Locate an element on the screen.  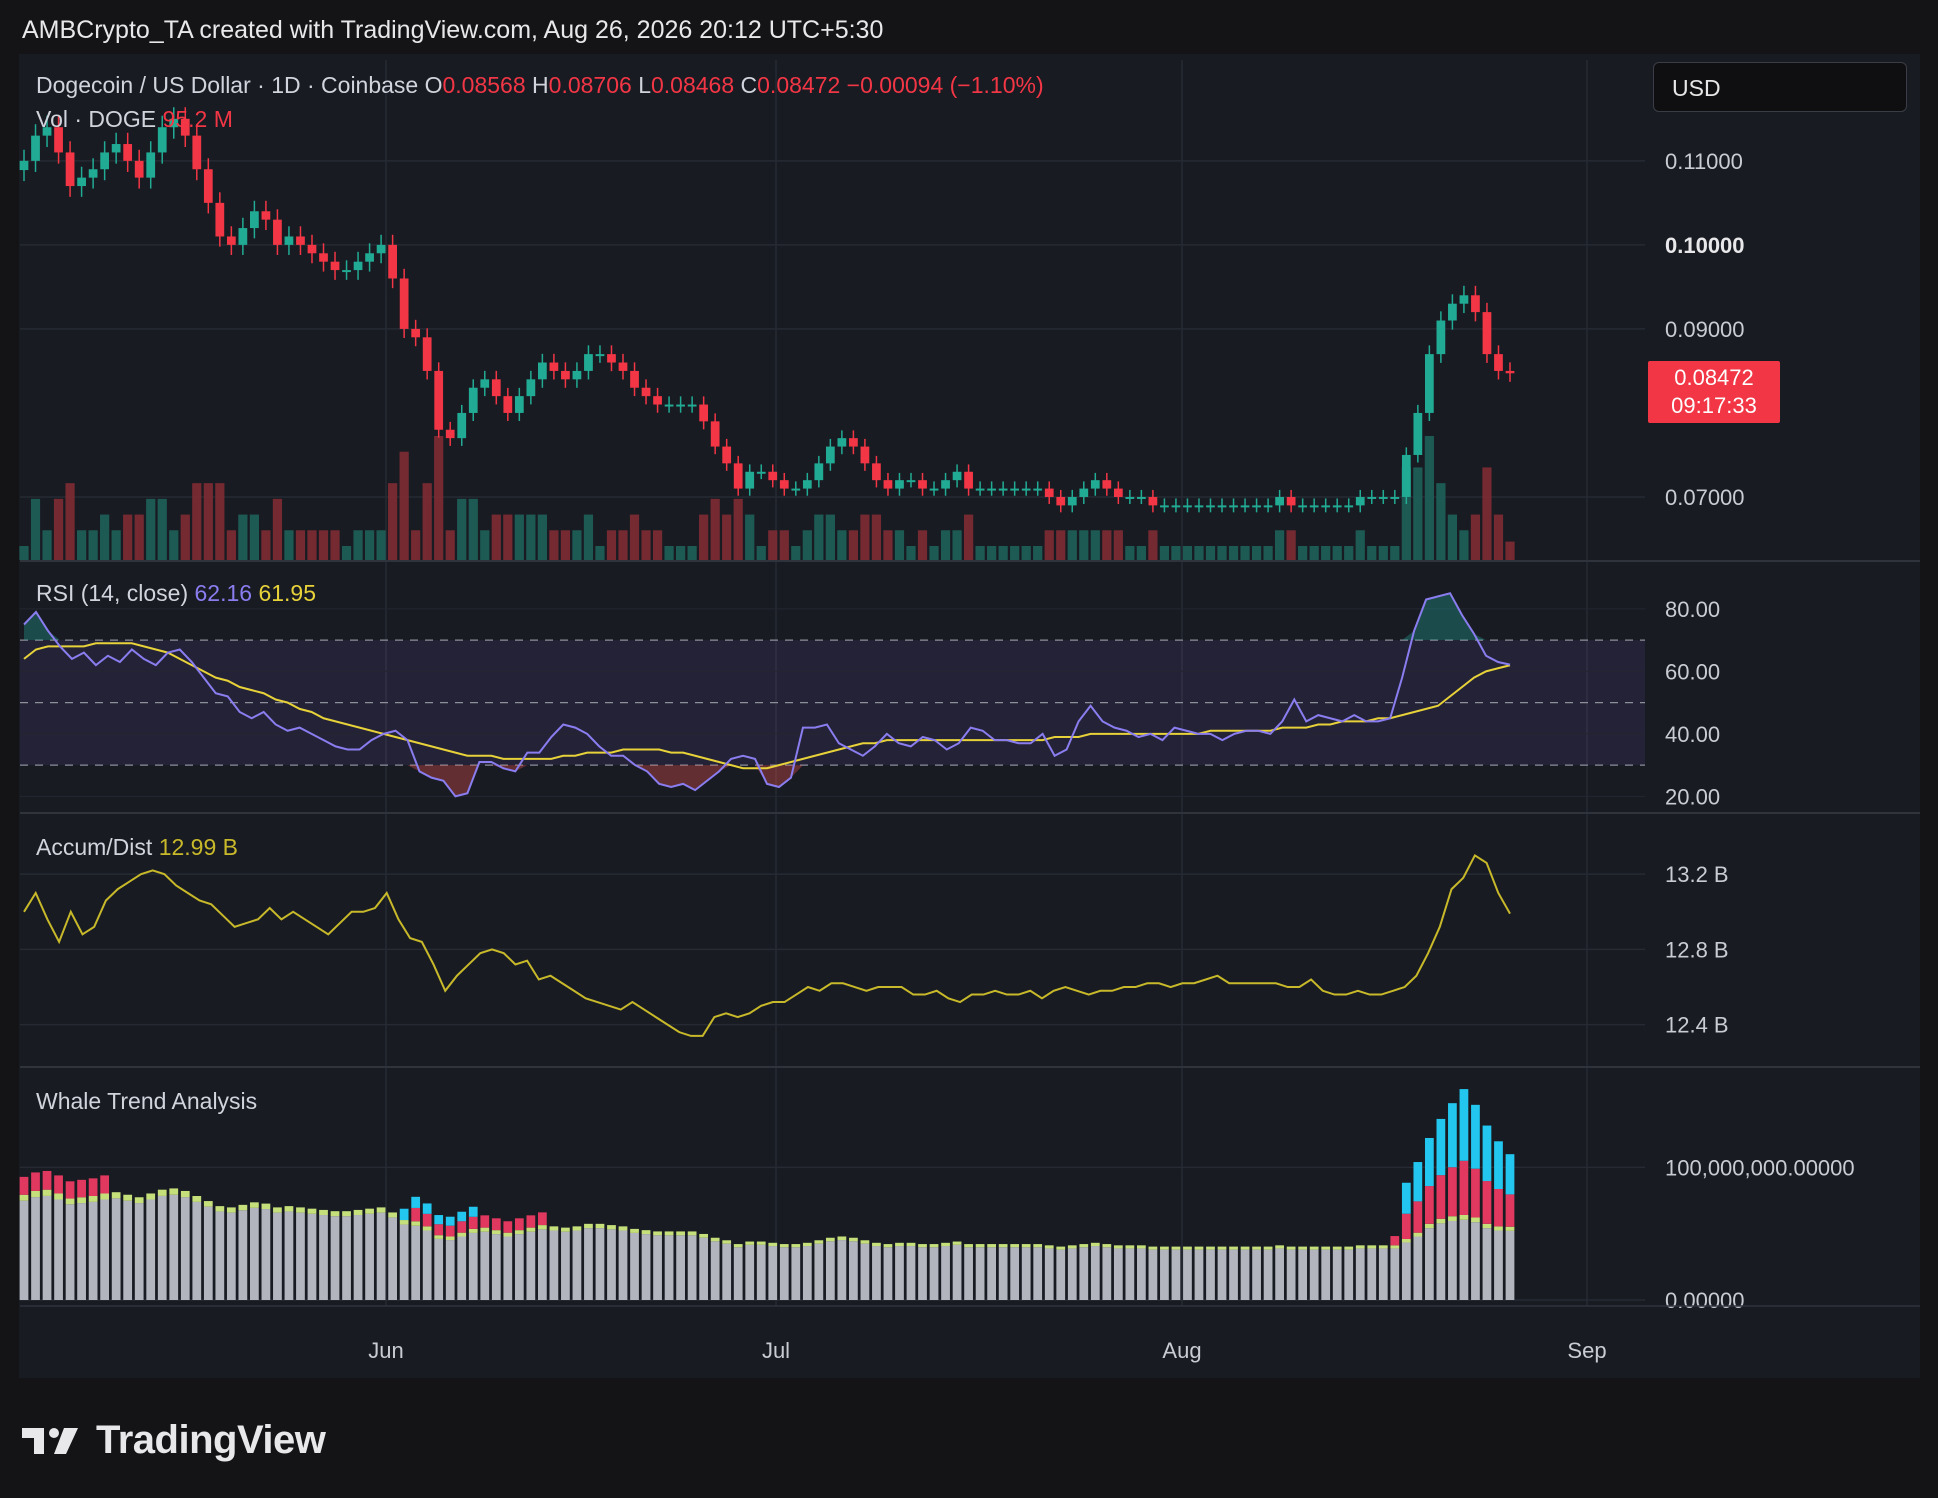
low-value: 0.08468 is located at coordinates (692, 85).